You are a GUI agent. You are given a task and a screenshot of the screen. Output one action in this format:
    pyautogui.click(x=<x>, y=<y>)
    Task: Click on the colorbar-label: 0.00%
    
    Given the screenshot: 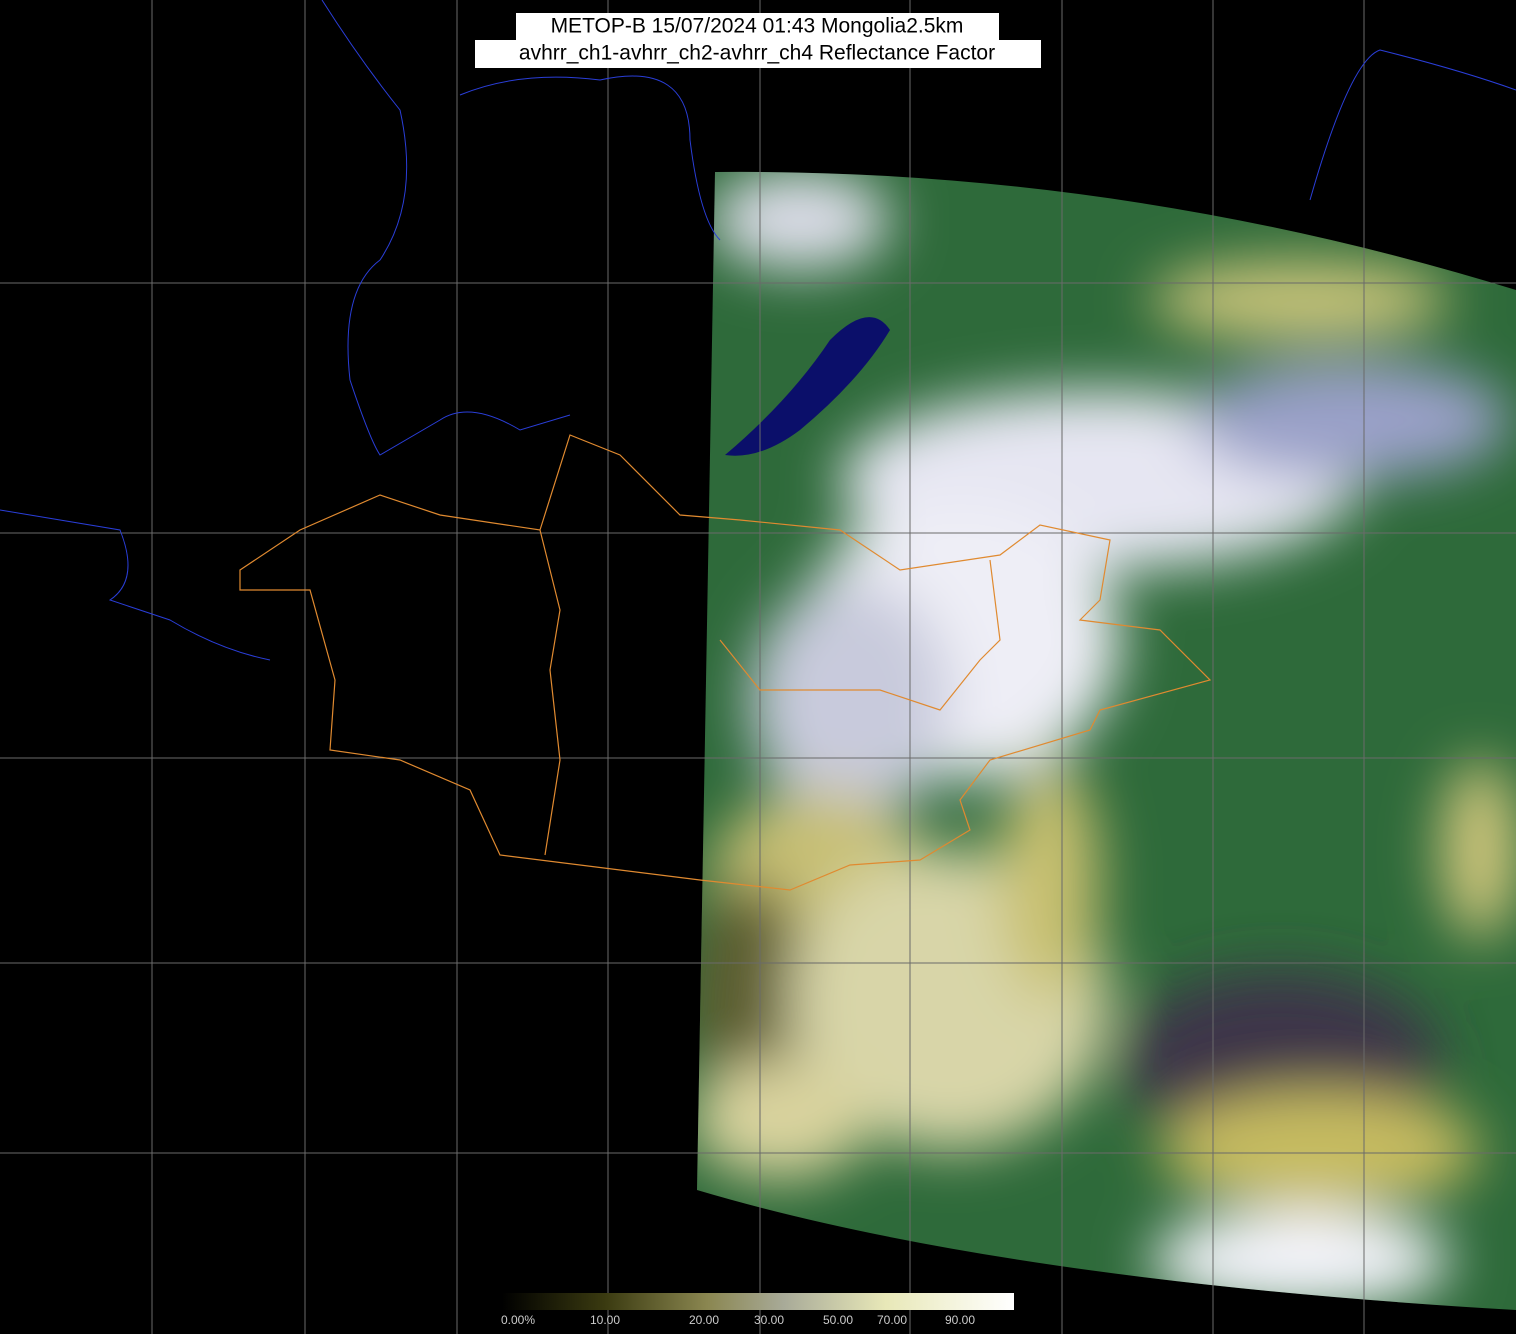 What is the action you would take?
    pyautogui.click(x=518, y=1320)
    